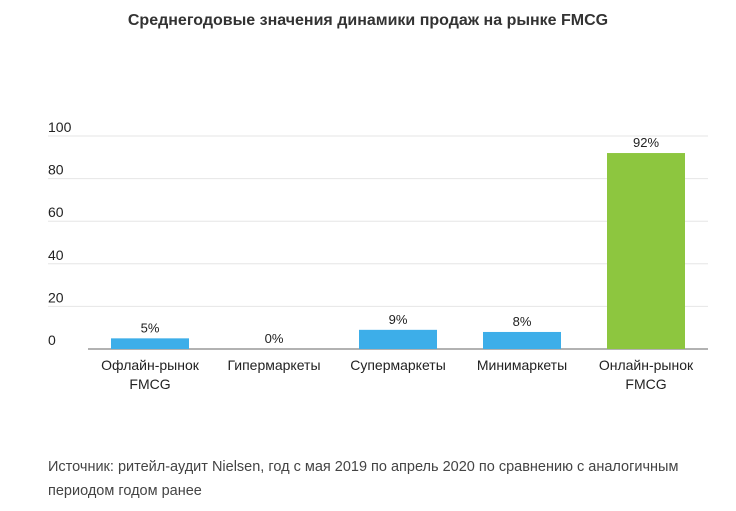  What do you see at coordinates (522, 321) in the screenshot?
I see `data-label: 8%` at bounding box center [522, 321].